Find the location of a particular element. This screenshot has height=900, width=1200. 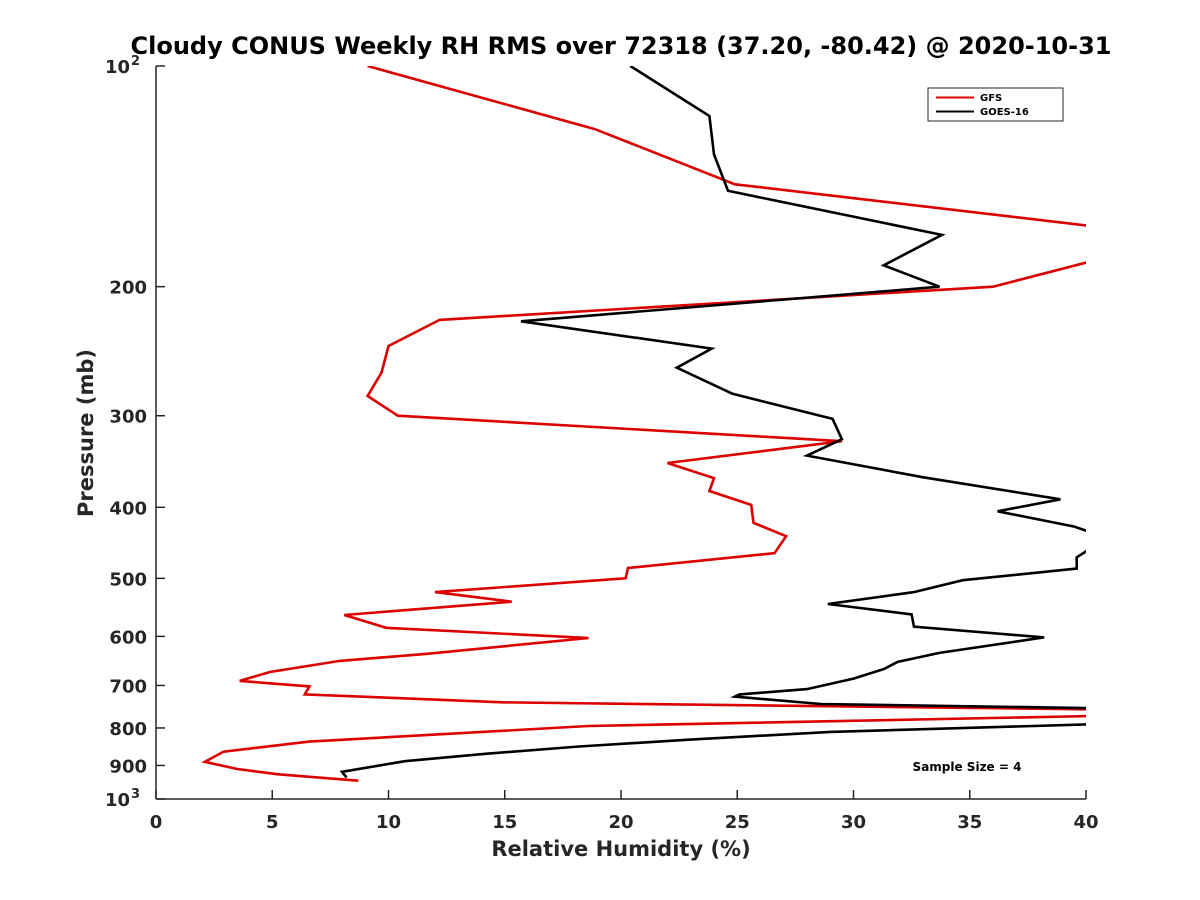

y-axis-label: Pressure (mb) is located at coordinates (86, 433).